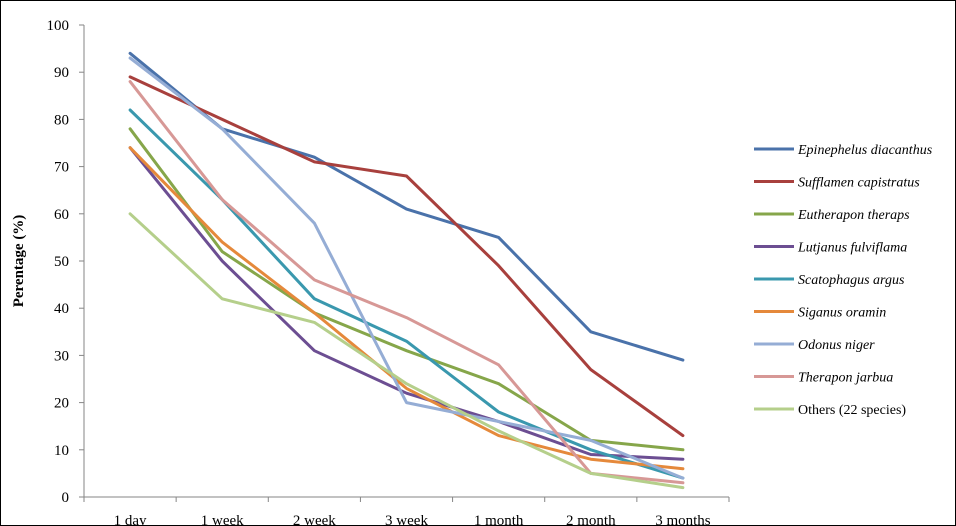  What do you see at coordinates (130, 519) in the screenshot?
I see `x-tick-label: 1 day` at bounding box center [130, 519].